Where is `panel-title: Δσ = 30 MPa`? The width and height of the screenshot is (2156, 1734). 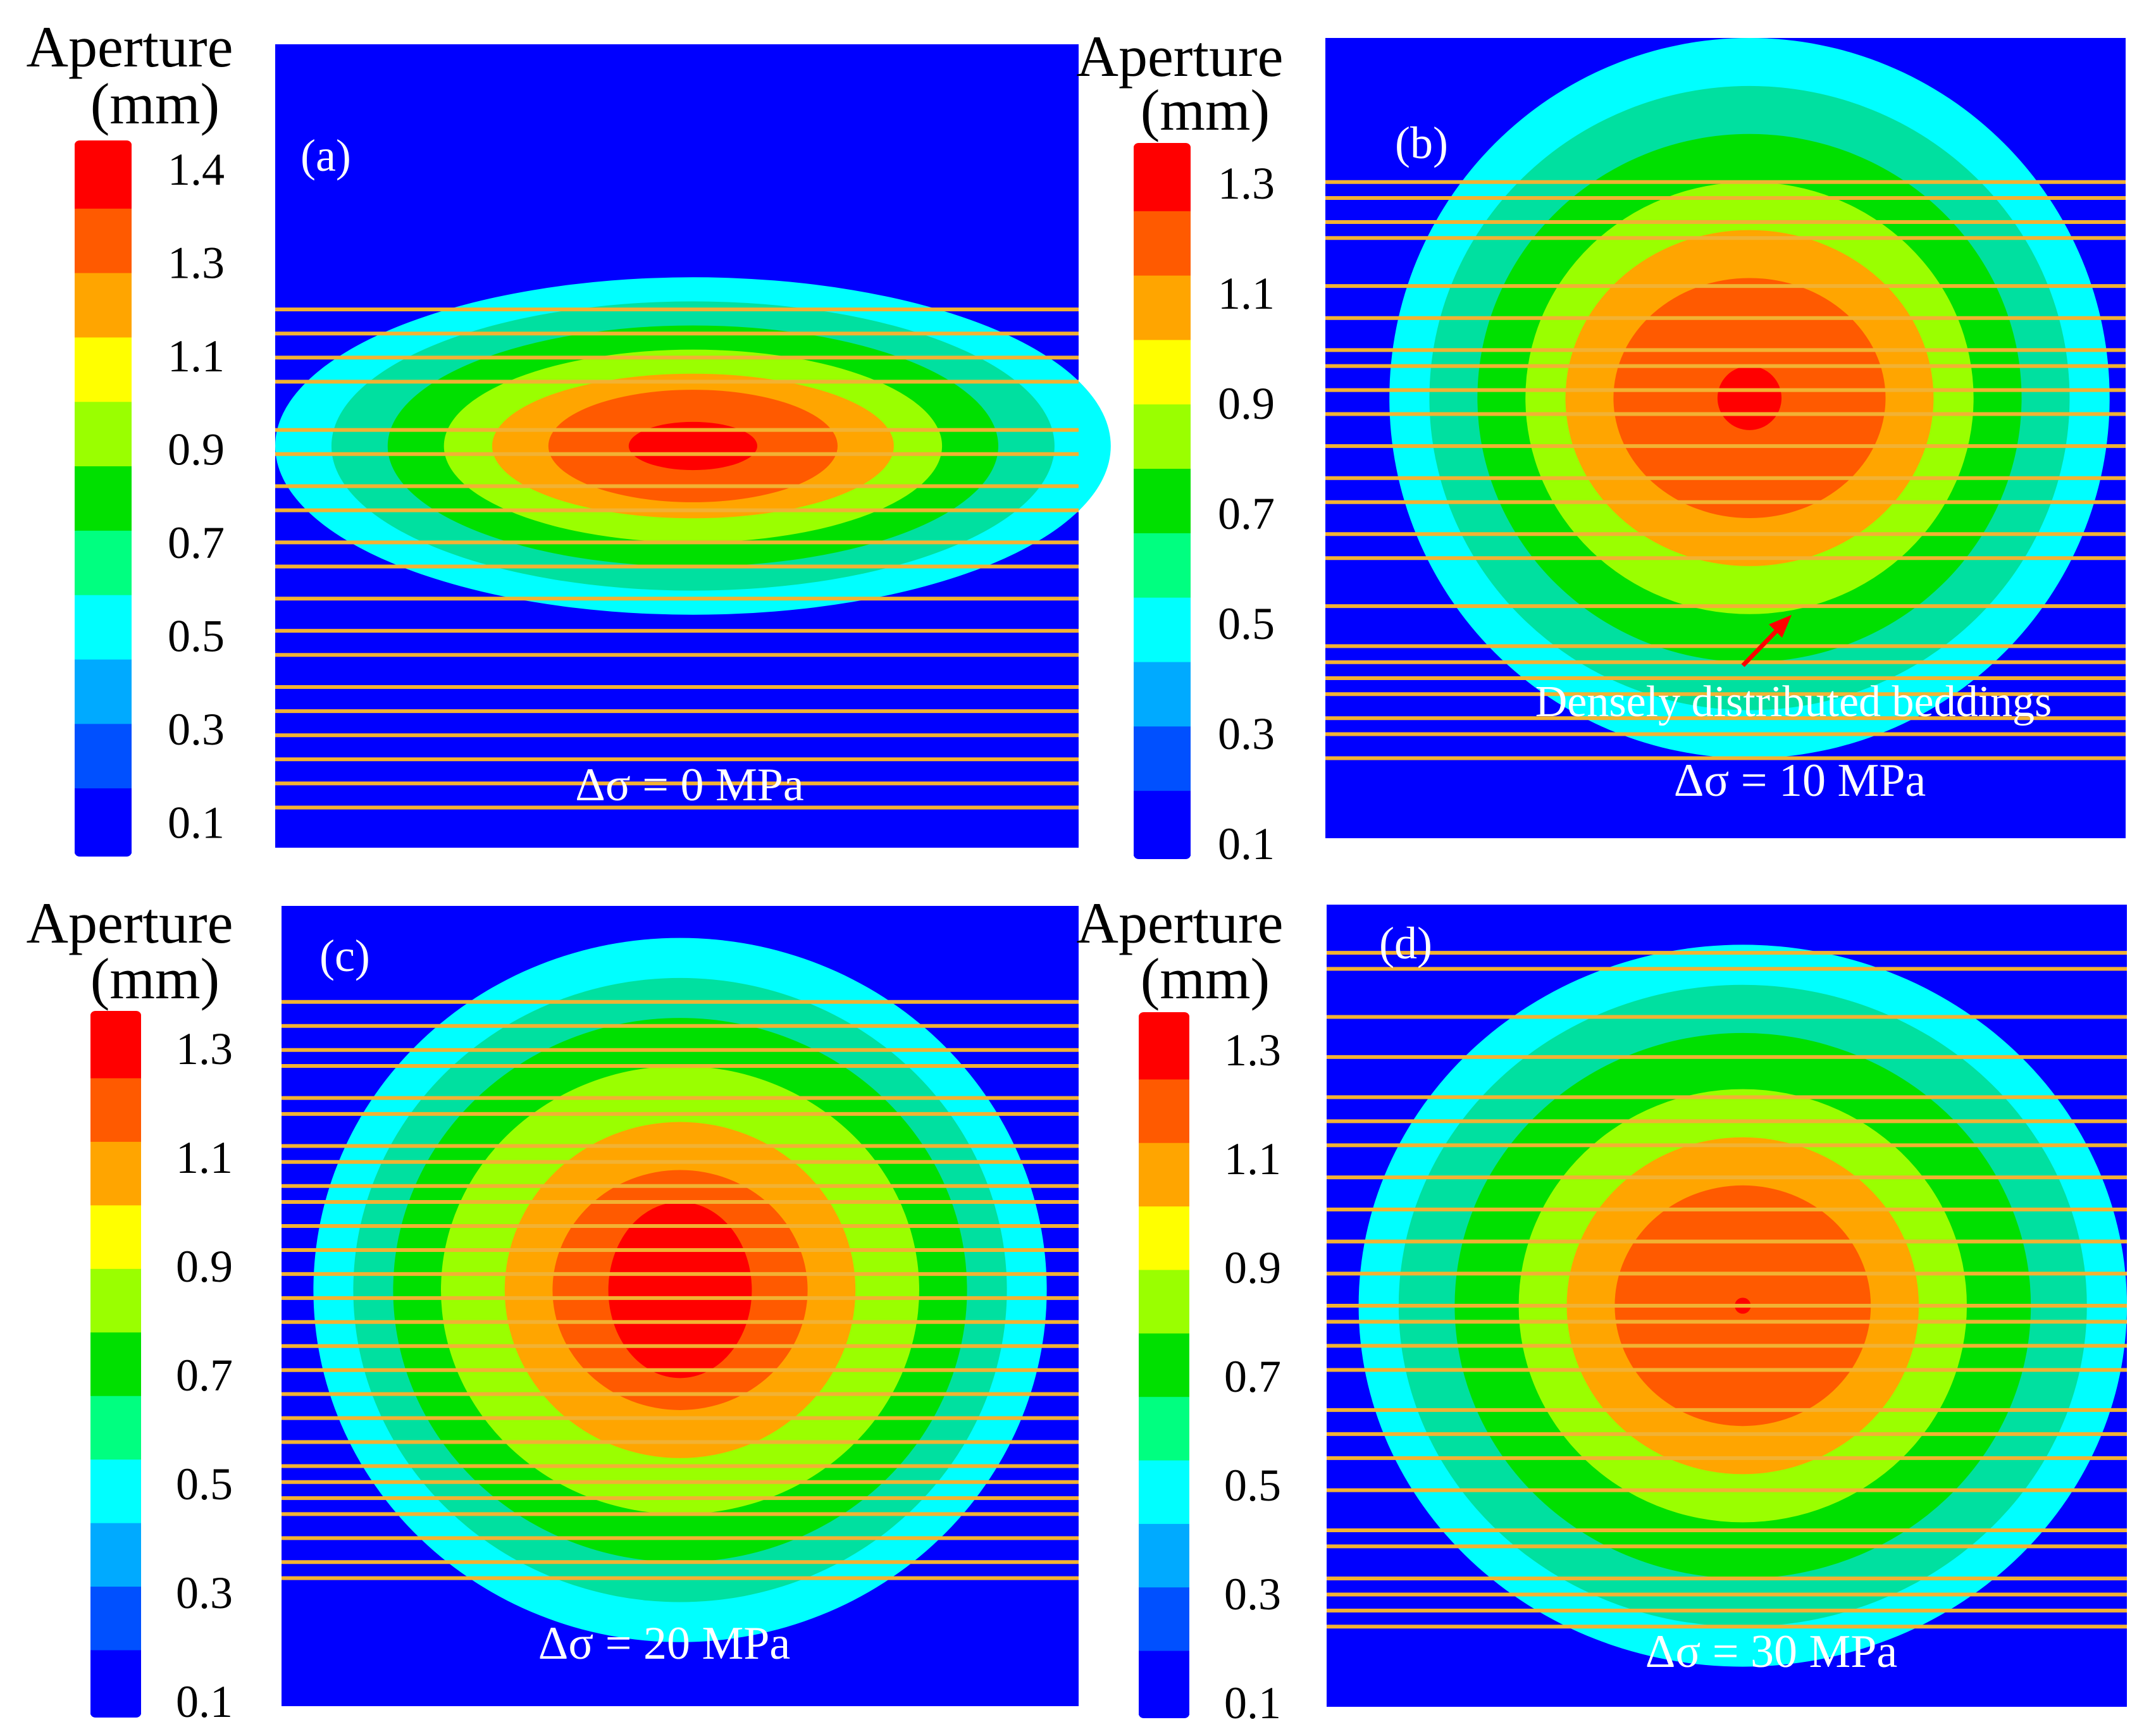
panel-title: Δσ = 30 MPa is located at coordinates (1771, 1652).